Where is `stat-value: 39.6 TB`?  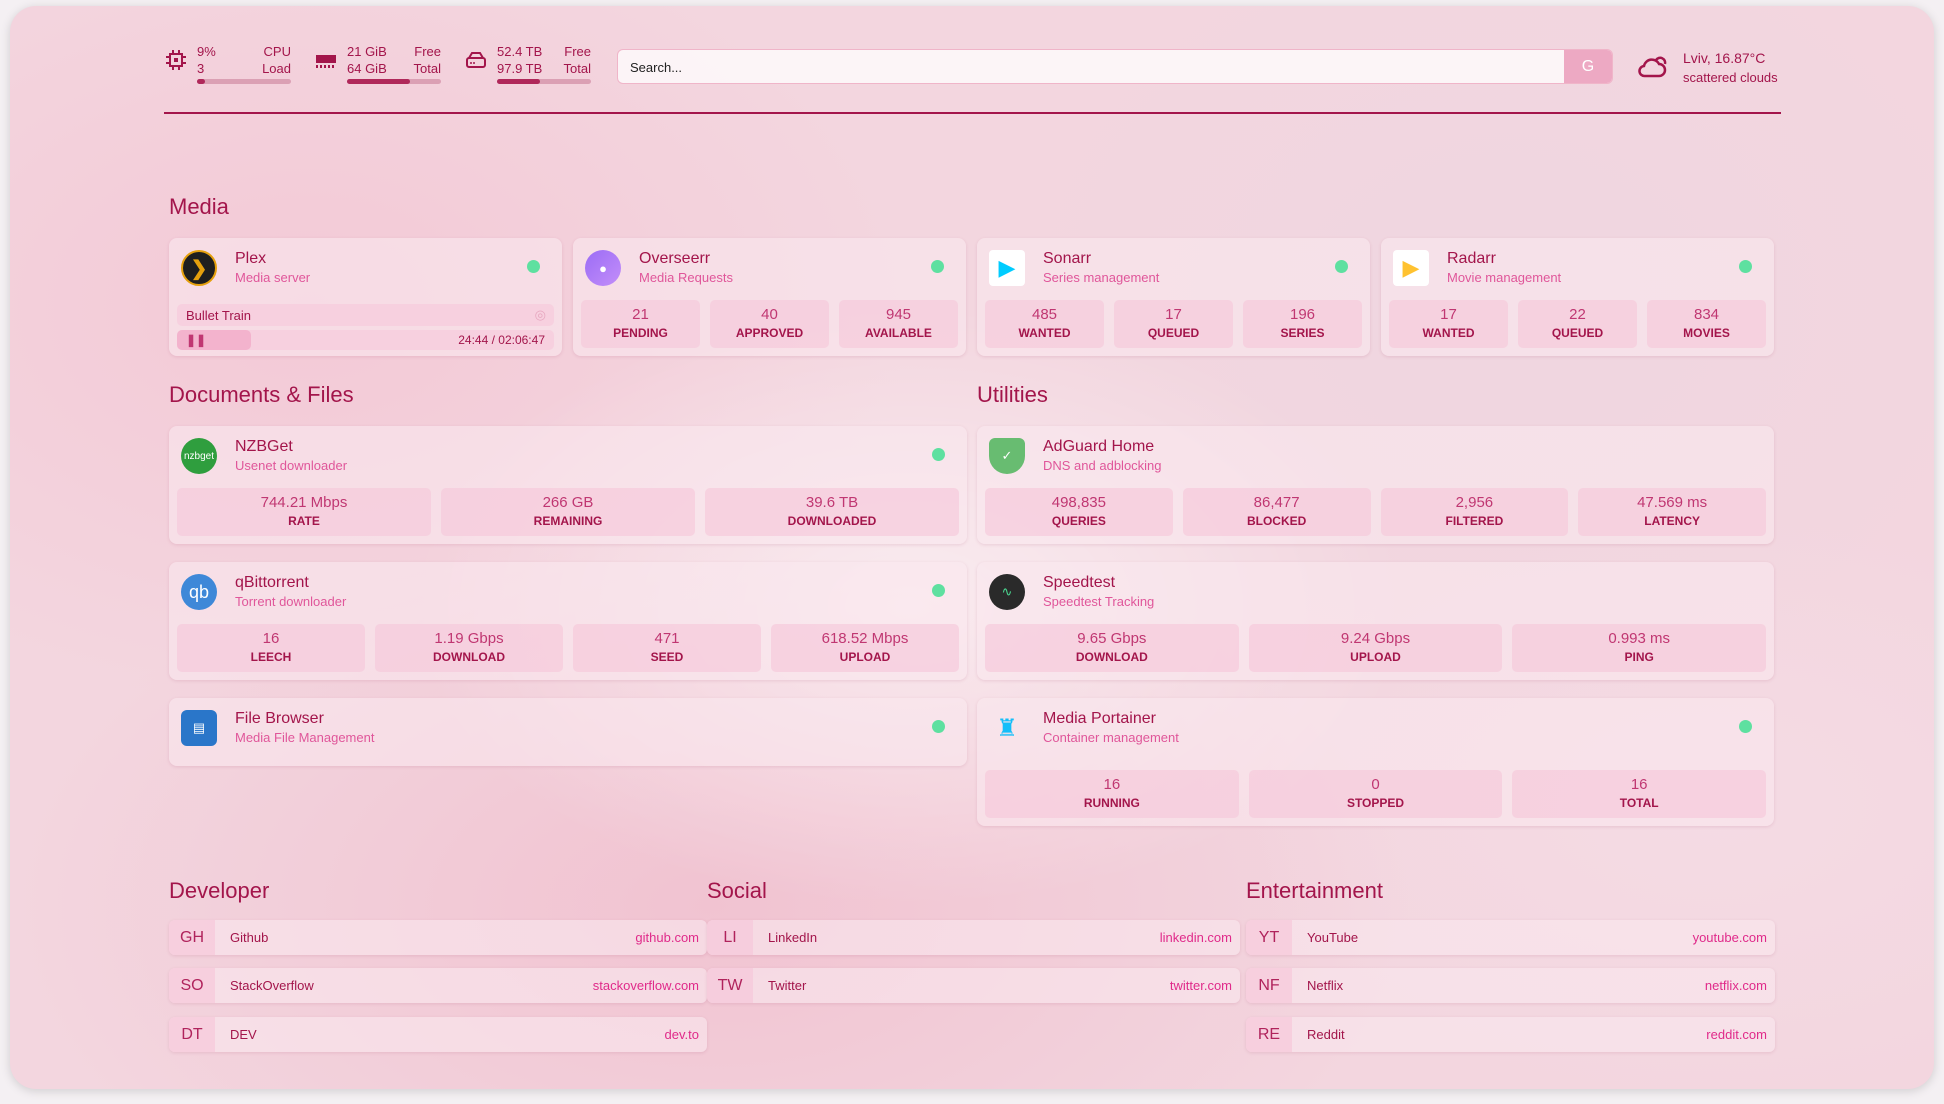
stat-value: 39.6 TB is located at coordinates (832, 502).